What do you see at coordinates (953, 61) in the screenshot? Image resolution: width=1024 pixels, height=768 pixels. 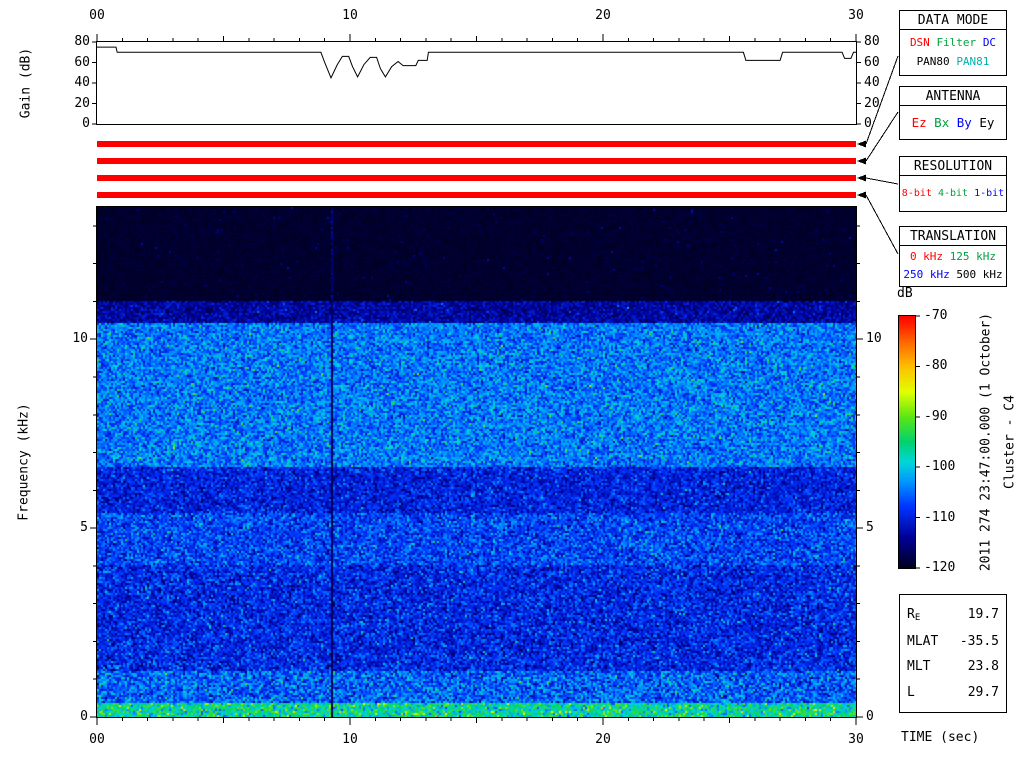 I see `data-mode-option-row: PAN80 PAN81` at bounding box center [953, 61].